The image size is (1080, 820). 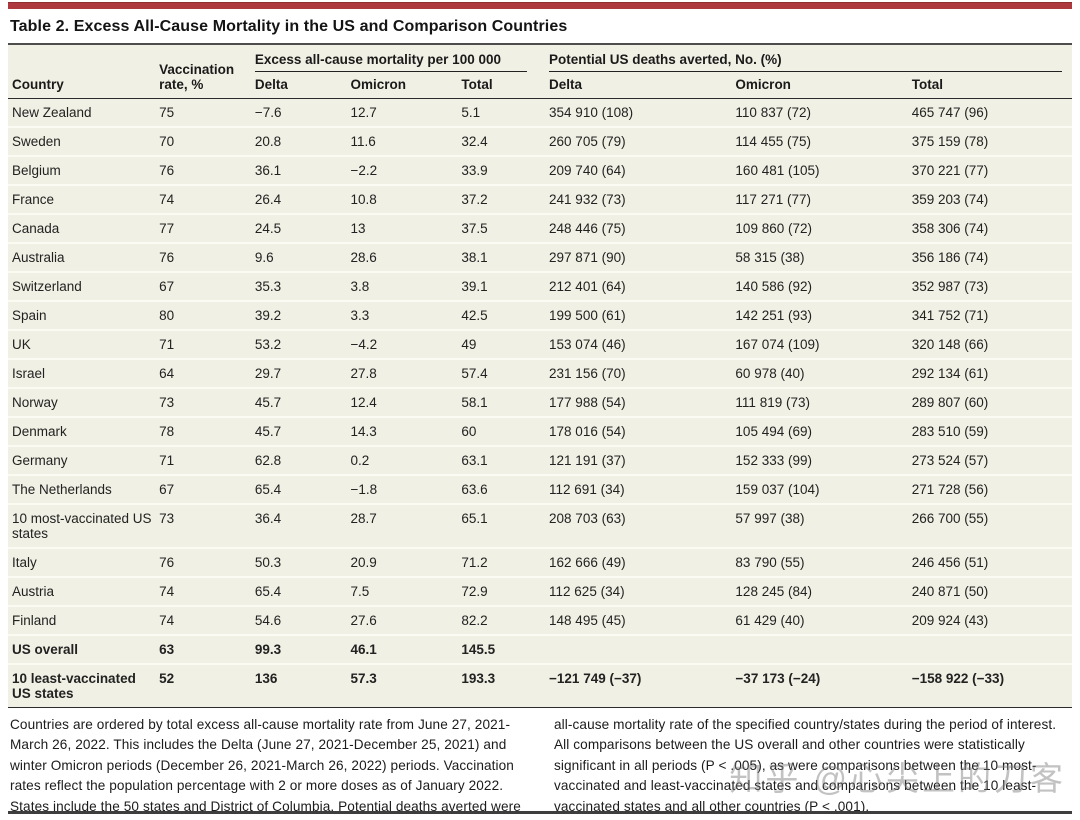 I want to click on cell-vaccination-rate: 52, so click(x=207, y=685).